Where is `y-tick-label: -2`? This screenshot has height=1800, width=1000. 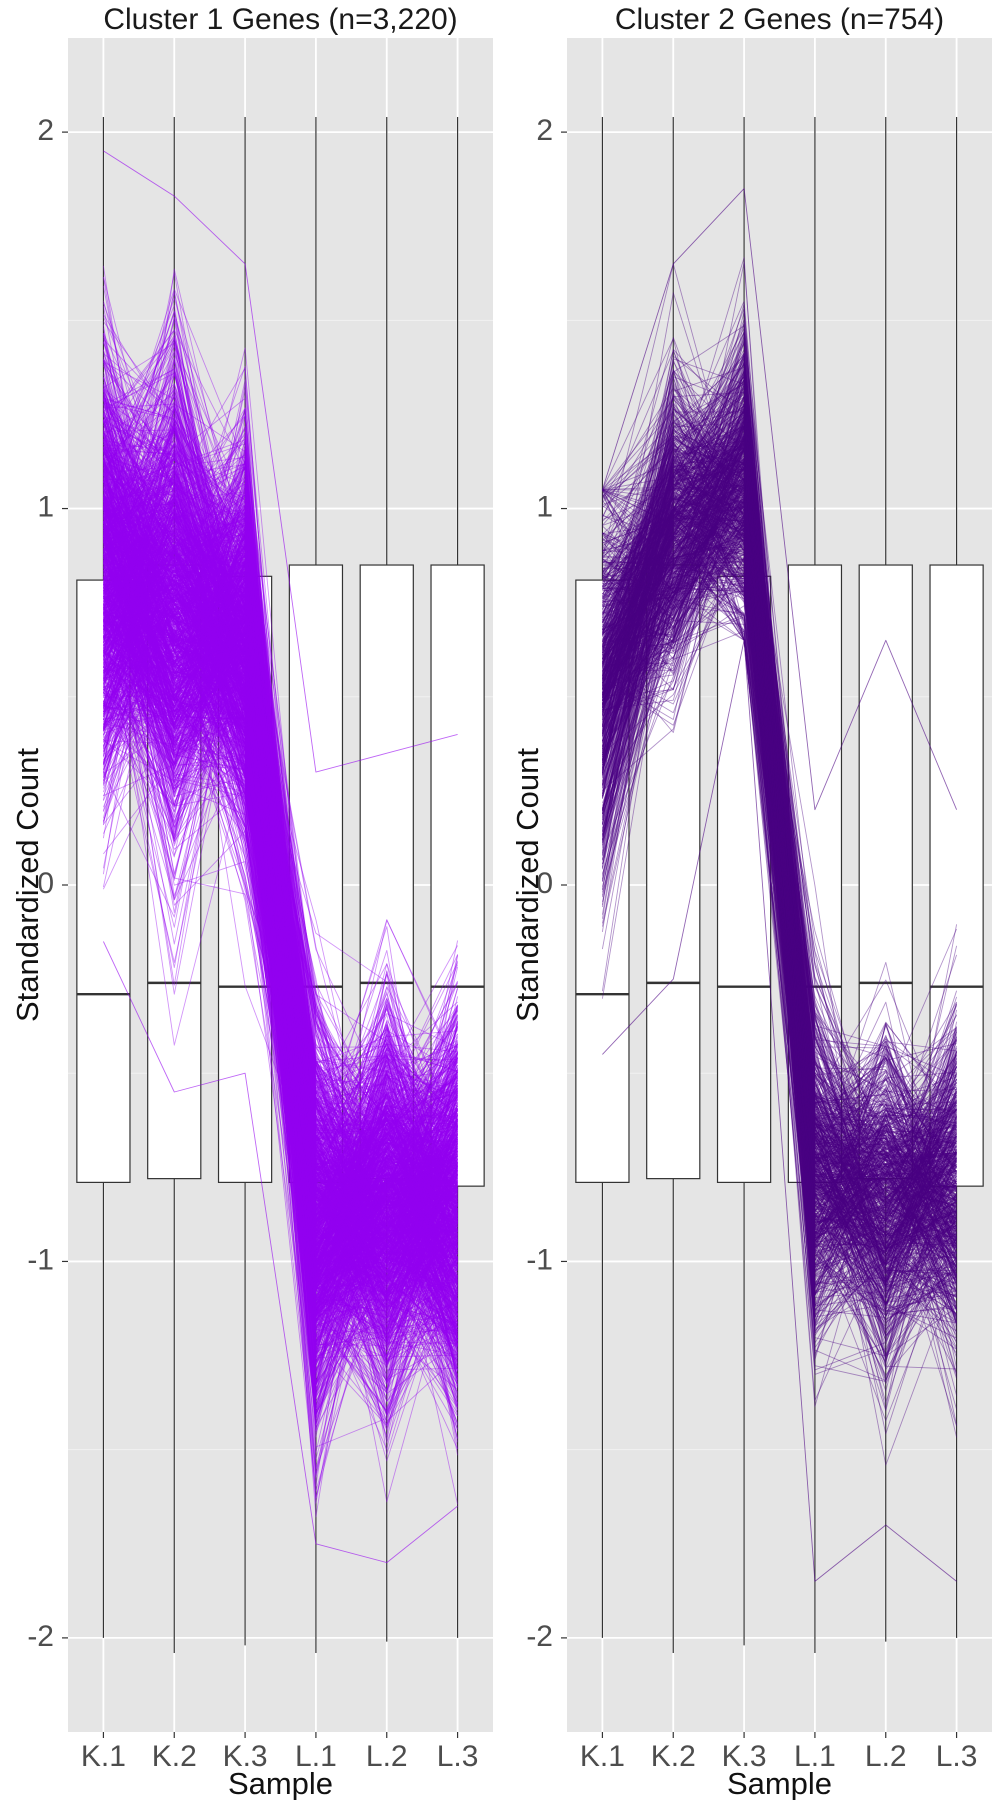 y-tick-label: -2 is located at coordinates (40, 1636).